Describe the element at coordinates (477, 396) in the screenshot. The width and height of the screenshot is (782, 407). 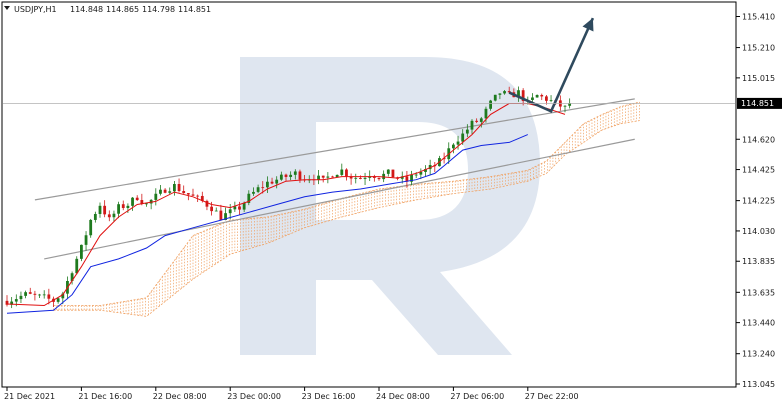
I see `x-tick-label: 27 Dec 06:00` at that location.